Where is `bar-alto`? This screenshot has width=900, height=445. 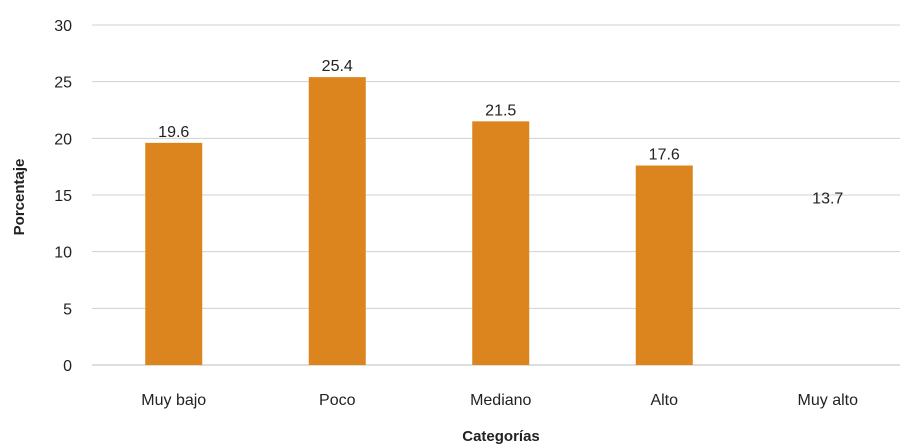
bar-alto is located at coordinates (664, 265).